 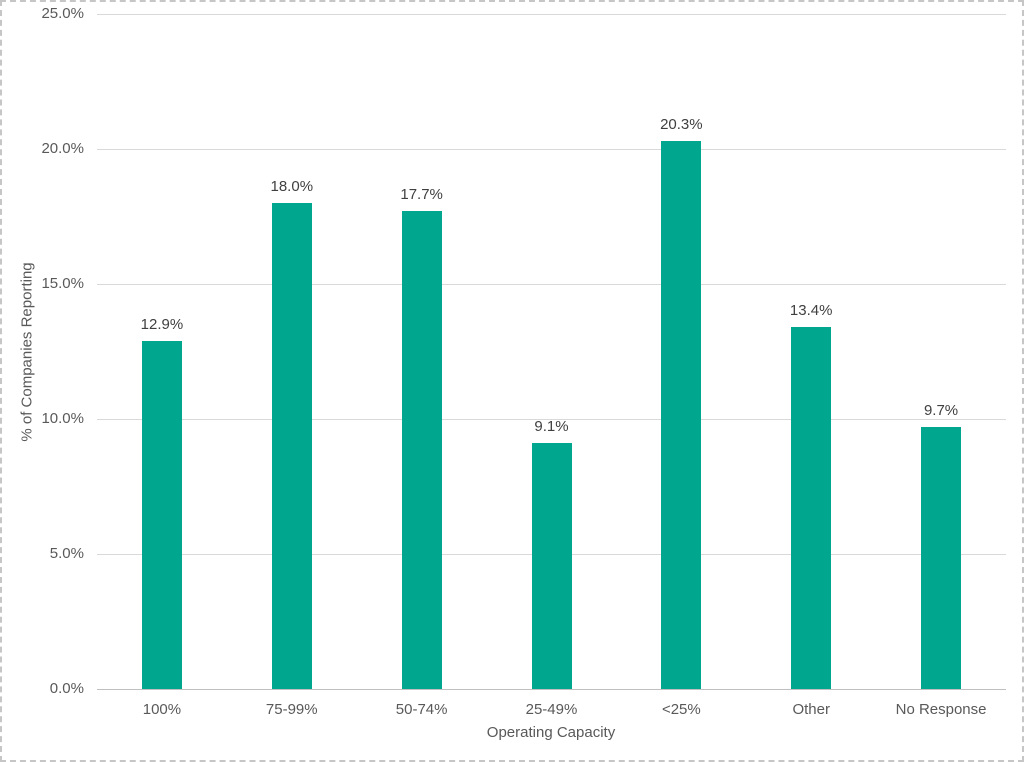 I want to click on y-tick-label: 5.0%, so click(x=66, y=553).